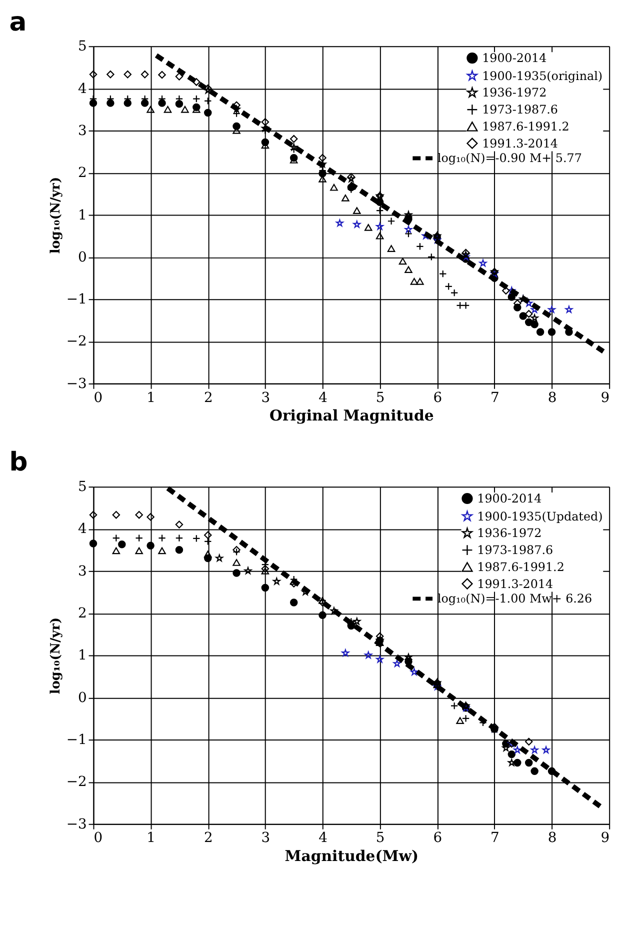  What do you see at coordinates (18, 463) in the screenshot?
I see `chart-title: b` at bounding box center [18, 463].